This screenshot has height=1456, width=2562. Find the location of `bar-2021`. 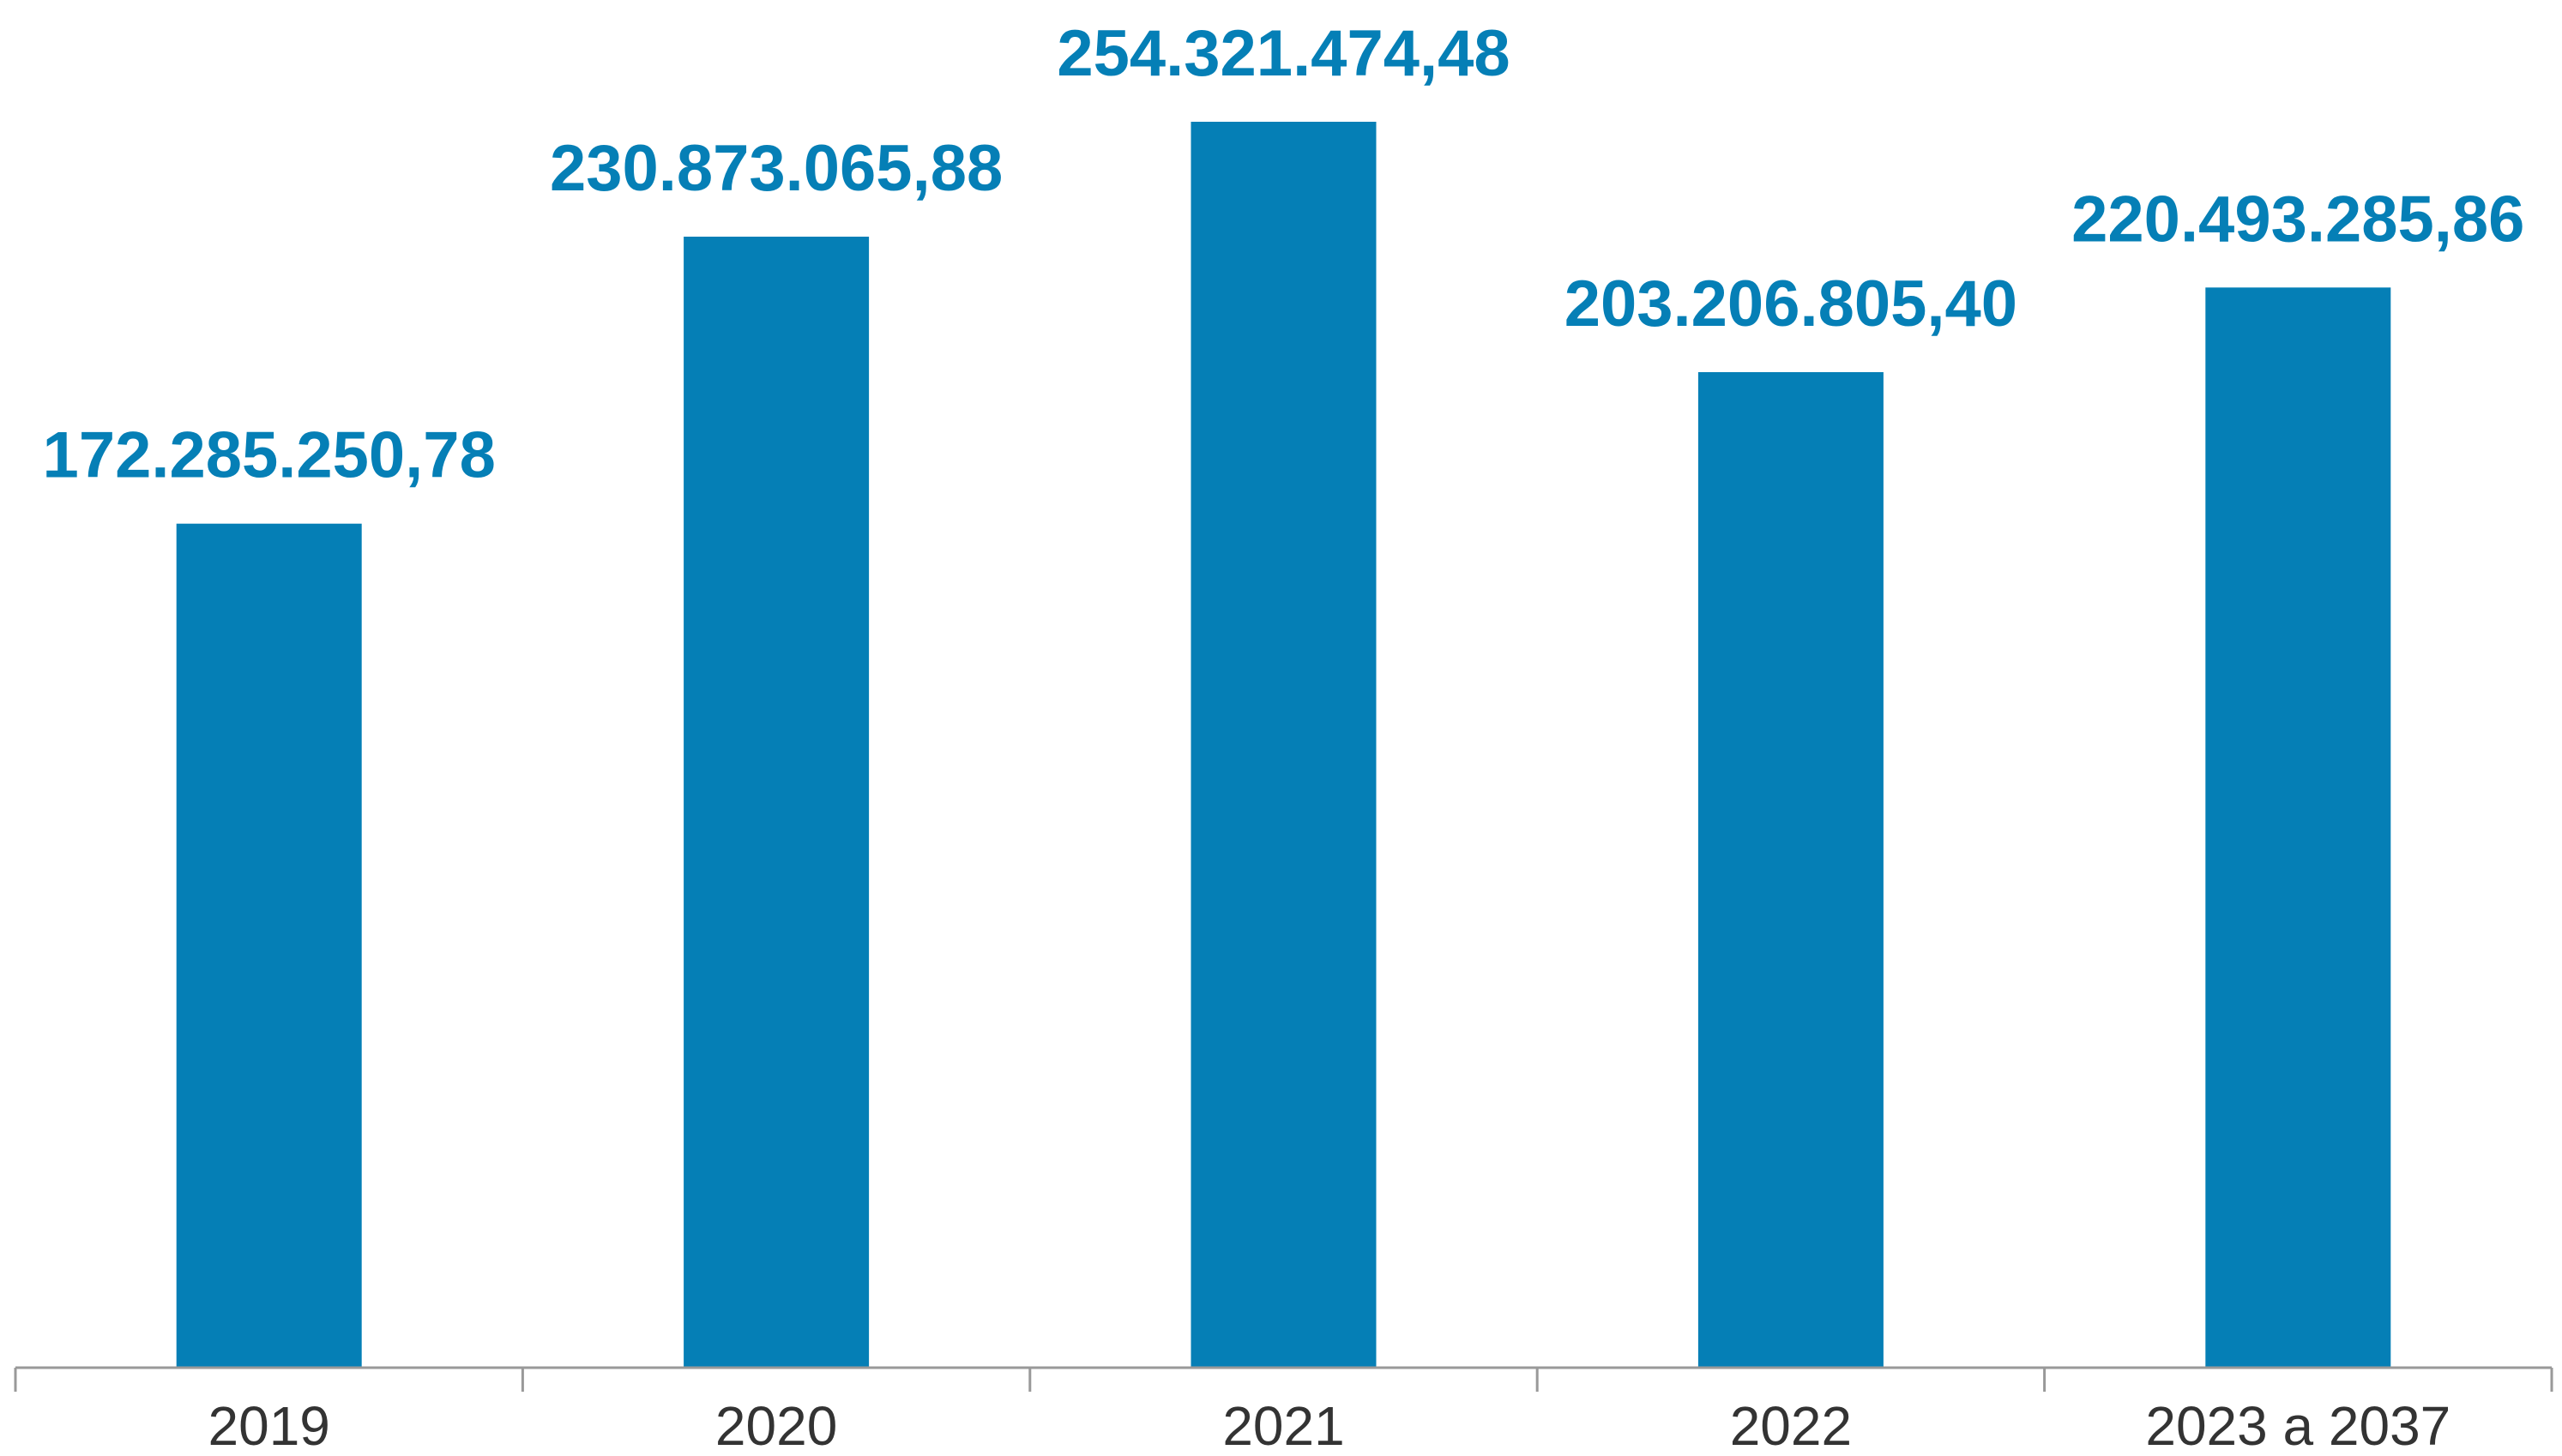

bar-2021 is located at coordinates (1284, 745).